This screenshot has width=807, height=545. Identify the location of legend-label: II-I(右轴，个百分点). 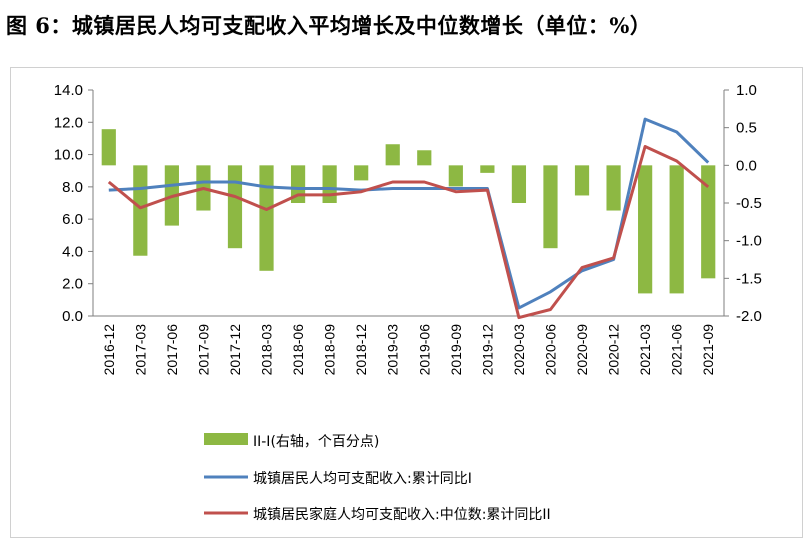
(316, 442).